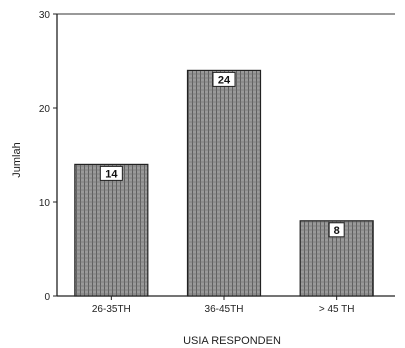 Image resolution: width=405 pixels, height=348 pixels. What do you see at coordinates (111, 309) in the screenshot?
I see `x-tick-label: 26-35TH` at bounding box center [111, 309].